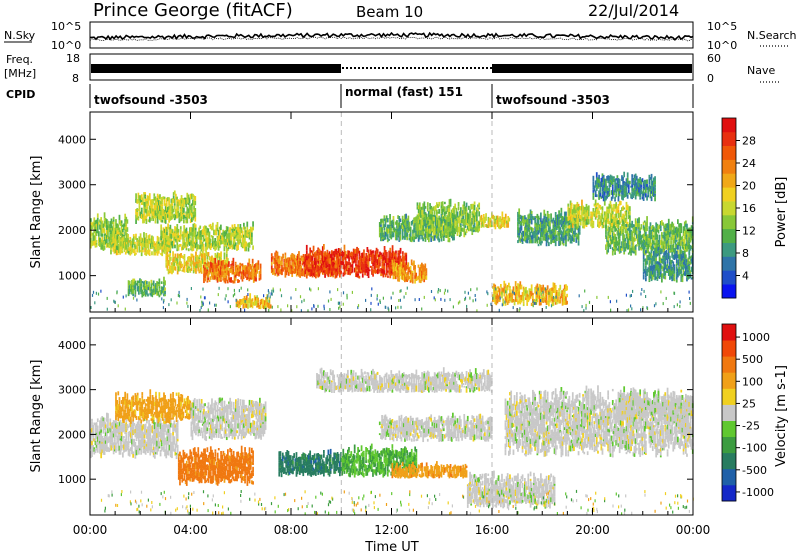 The height and width of the screenshot is (554, 800). What do you see at coordinates (754, 448) in the screenshot?
I see `colorbar-tick-label: -100` at bounding box center [754, 448].